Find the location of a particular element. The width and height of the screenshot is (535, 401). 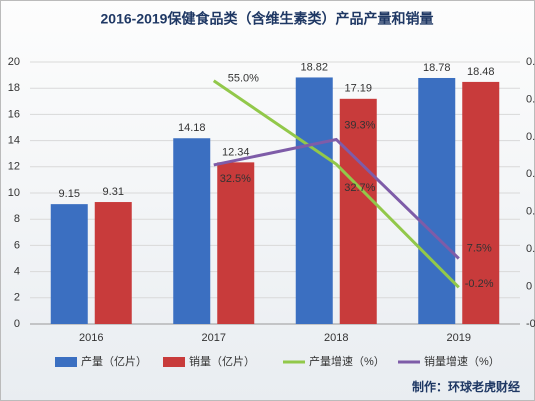

y2-tick-label: 0.4 is located at coordinates (530, 137).